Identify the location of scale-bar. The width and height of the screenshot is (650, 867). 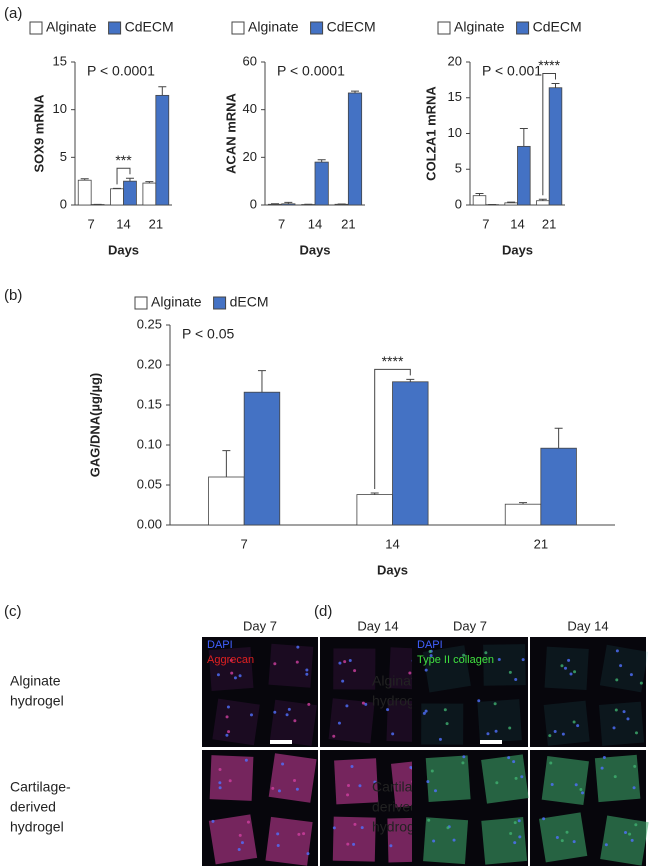
(281, 742).